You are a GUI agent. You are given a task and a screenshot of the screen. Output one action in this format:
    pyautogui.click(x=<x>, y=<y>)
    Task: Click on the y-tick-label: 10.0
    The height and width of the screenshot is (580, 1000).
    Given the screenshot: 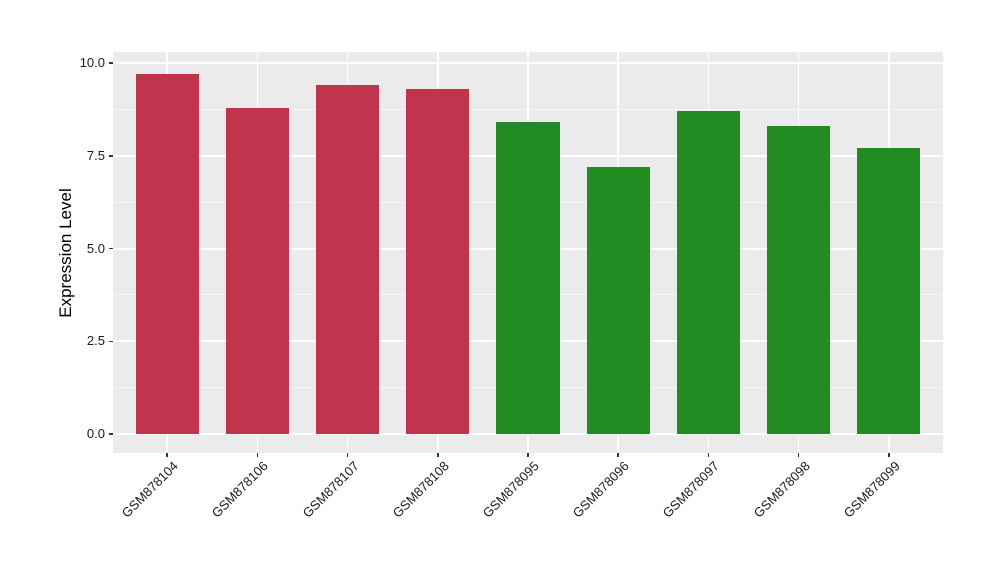 What is the action you would take?
    pyautogui.click(x=92, y=63)
    